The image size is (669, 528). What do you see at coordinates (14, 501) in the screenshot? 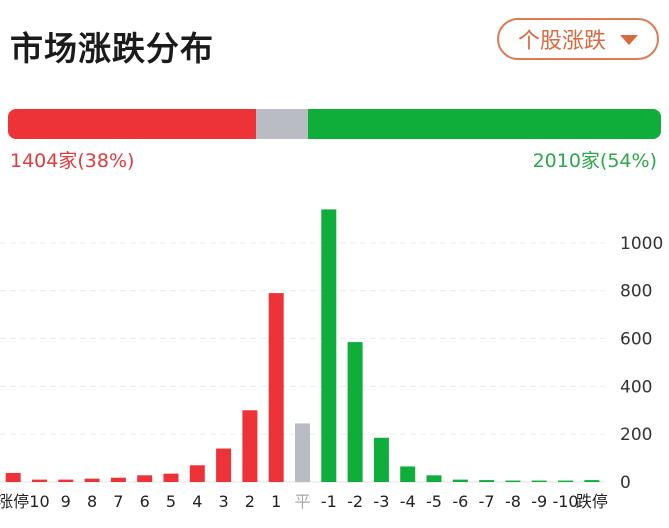
I see `x-tick-label: 涨停` at bounding box center [14, 501].